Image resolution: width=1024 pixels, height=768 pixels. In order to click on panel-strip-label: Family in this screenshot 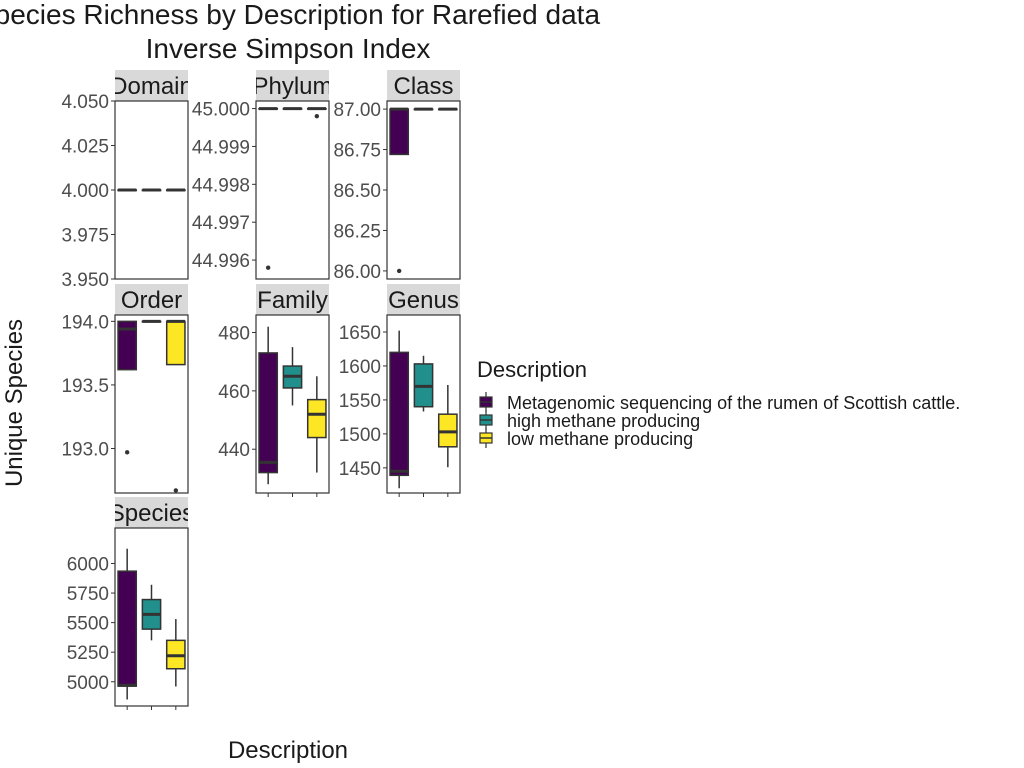, I will do `click(292, 300)`.